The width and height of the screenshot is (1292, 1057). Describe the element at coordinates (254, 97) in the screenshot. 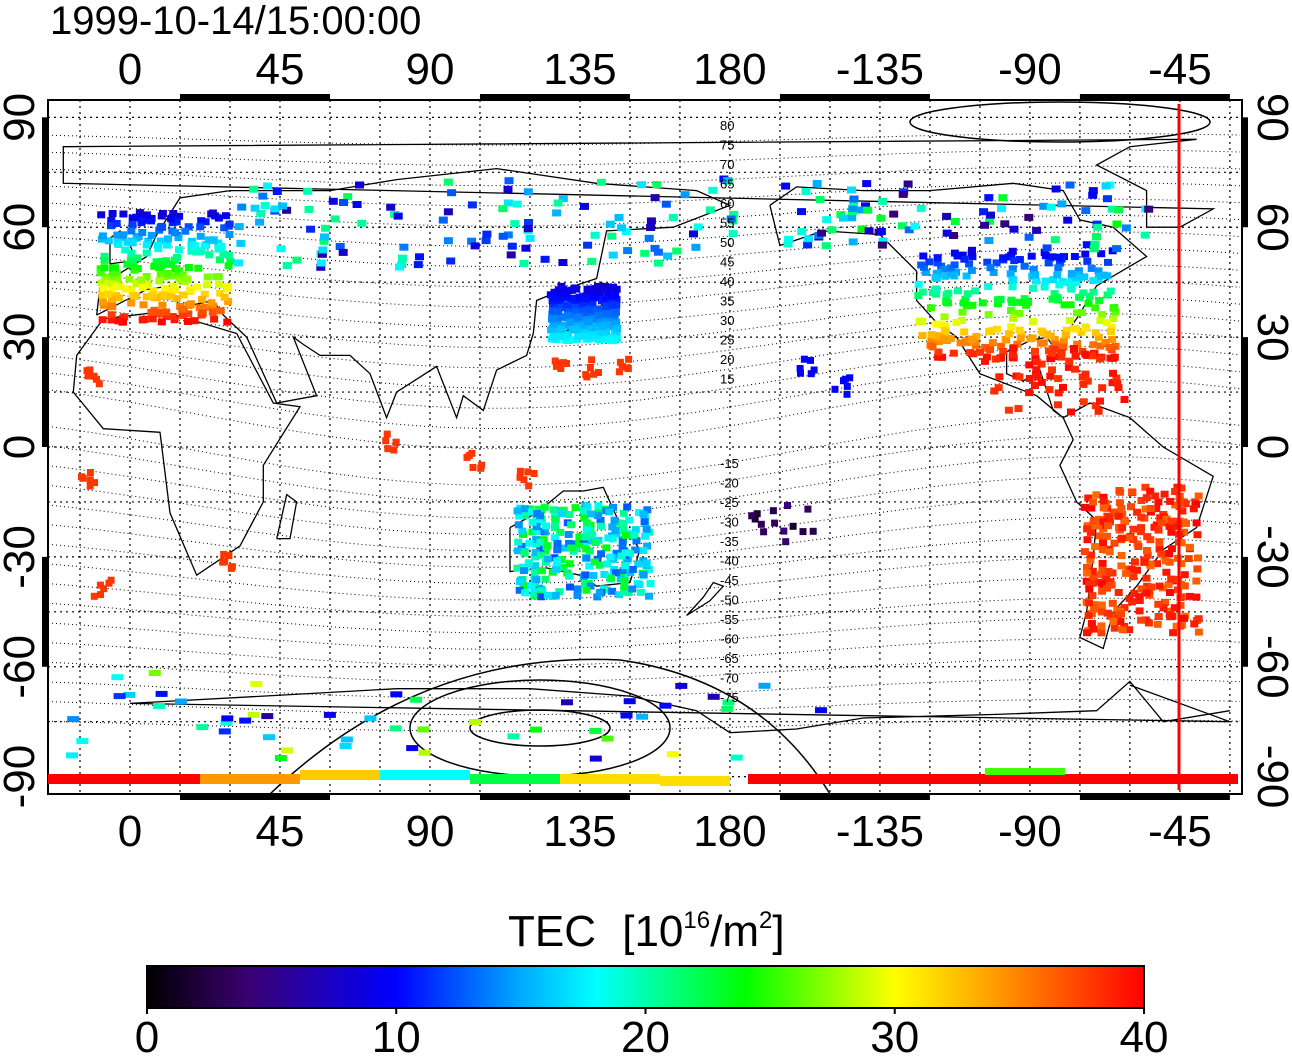

I see `frame-bar-top` at that location.